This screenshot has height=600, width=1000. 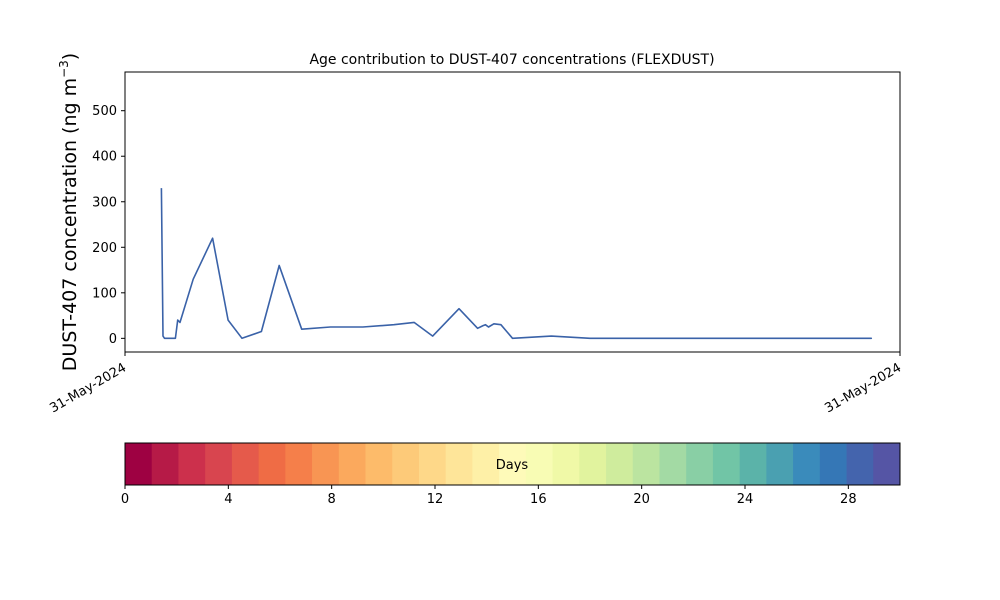 I want to click on colorbar-tick-label: 8, so click(x=332, y=499).